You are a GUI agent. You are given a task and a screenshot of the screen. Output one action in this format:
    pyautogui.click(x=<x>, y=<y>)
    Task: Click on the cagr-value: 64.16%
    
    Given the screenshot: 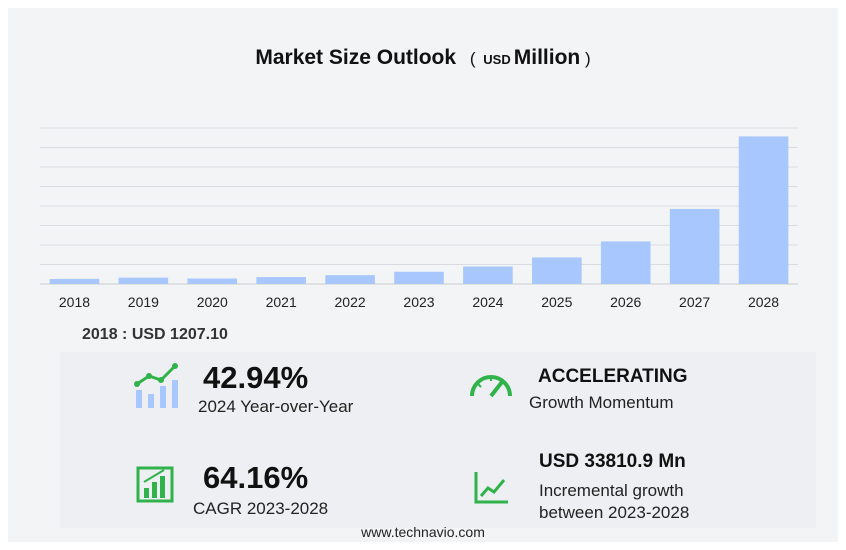 What is the action you would take?
    pyautogui.click(x=256, y=477)
    